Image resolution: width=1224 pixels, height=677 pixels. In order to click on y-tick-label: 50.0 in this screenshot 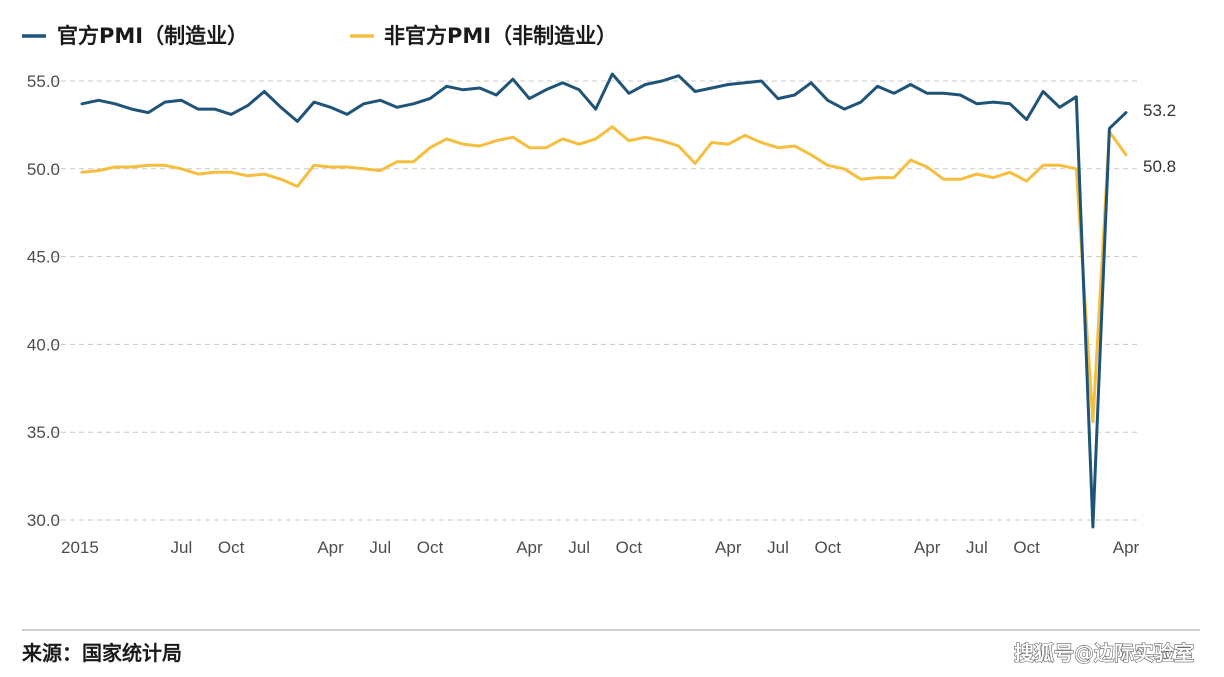, I will do `click(43, 169)`.